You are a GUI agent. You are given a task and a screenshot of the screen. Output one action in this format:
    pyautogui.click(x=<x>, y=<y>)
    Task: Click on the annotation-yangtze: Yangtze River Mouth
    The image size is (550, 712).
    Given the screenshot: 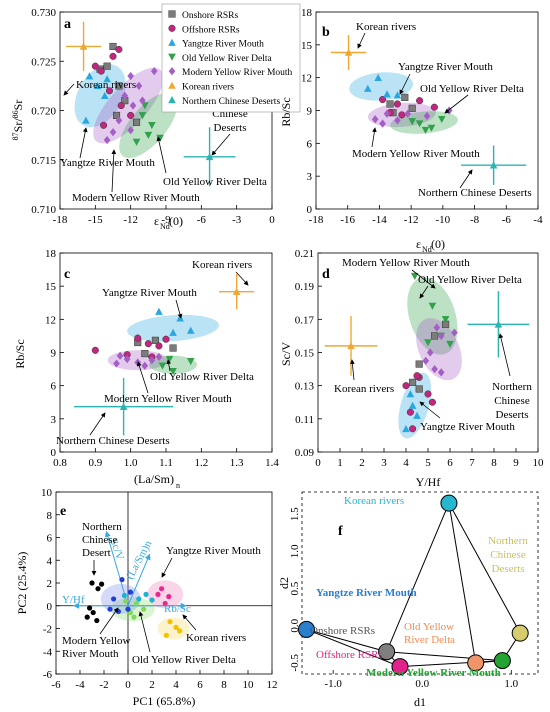 What is the action you would take?
    pyautogui.click(x=107, y=163)
    